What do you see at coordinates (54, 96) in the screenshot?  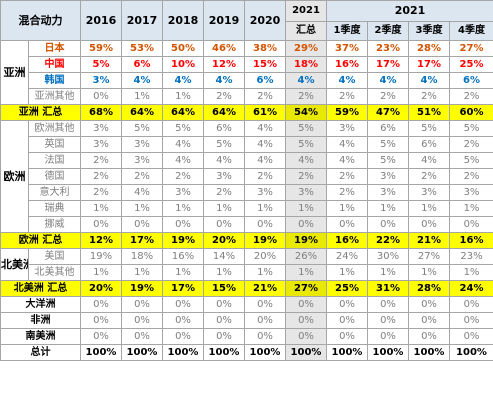 I see `country-label: 亚洲其他` at bounding box center [54, 96].